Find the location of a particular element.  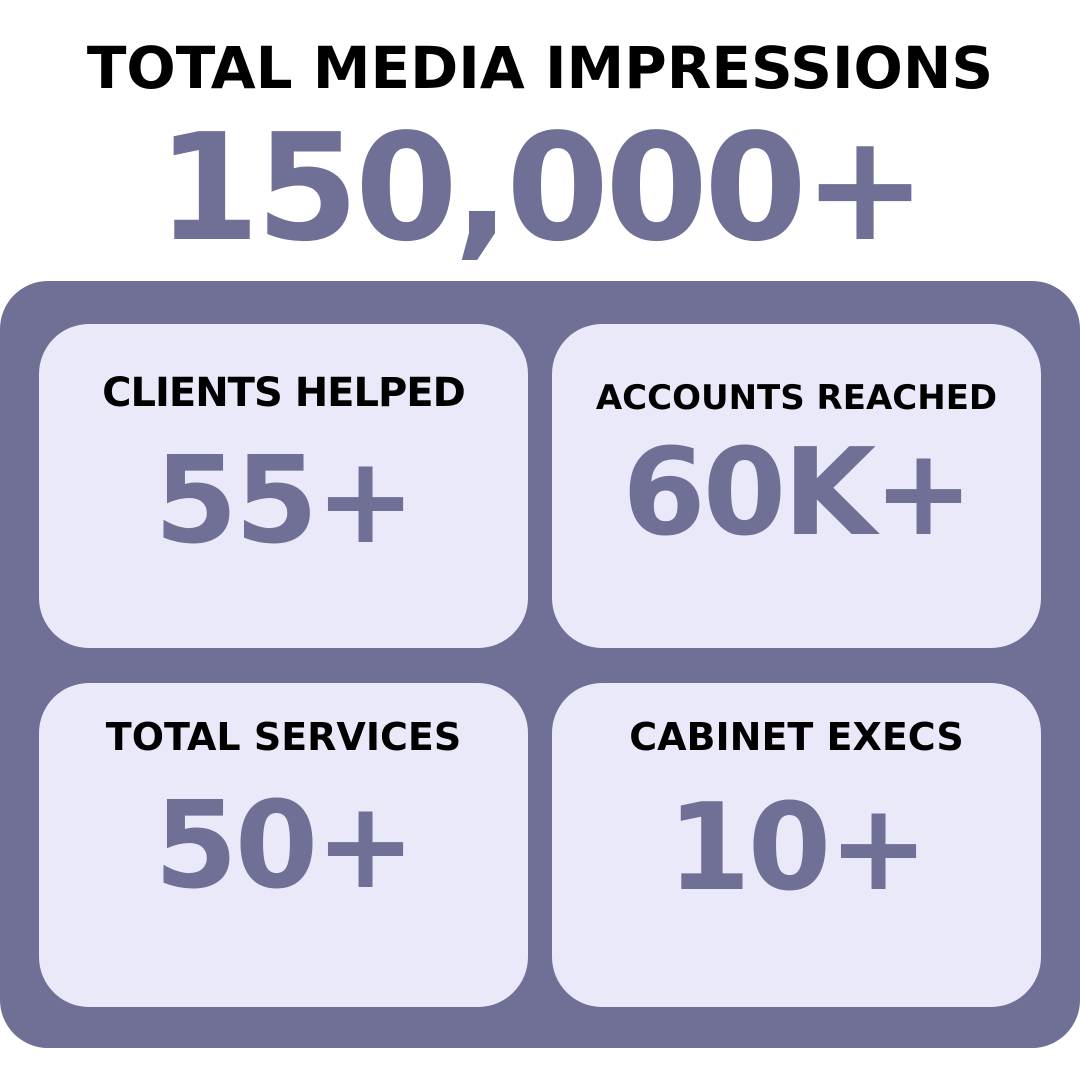

stat-label: TOTAL SERVICES is located at coordinates (283, 737).